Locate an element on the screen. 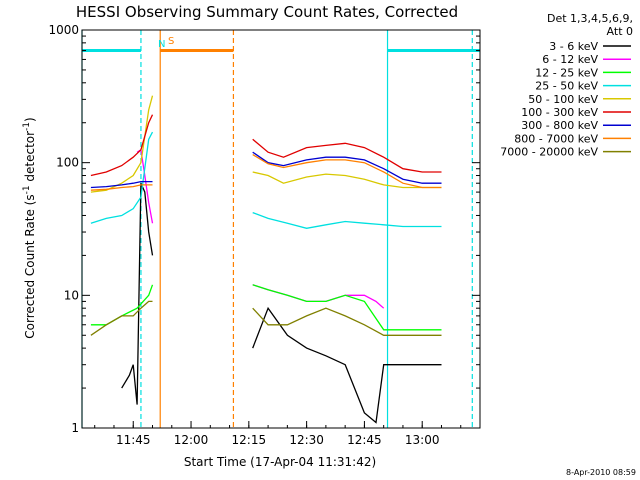  x-ticks: 11:45 12:00 12:15 12:30 12:45 13:00 is located at coordinates (287, 434).